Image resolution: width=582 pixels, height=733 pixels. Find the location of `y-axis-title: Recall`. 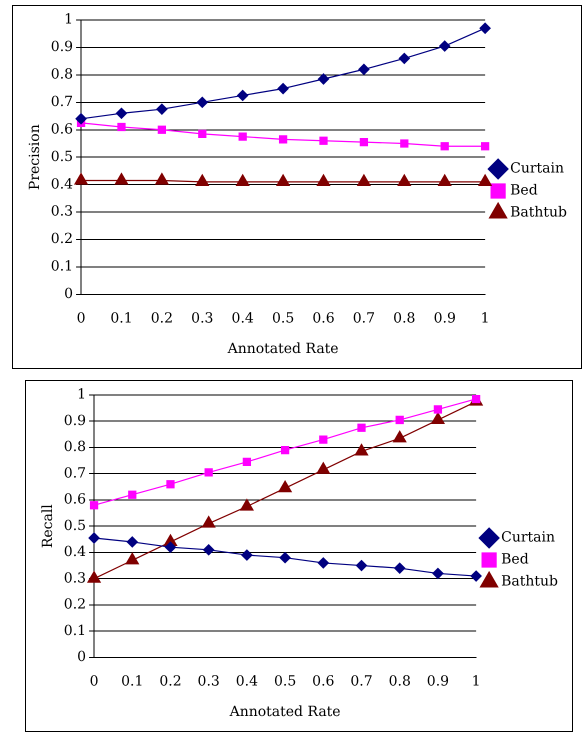

y-axis-title: Recall is located at coordinates (48, 526).